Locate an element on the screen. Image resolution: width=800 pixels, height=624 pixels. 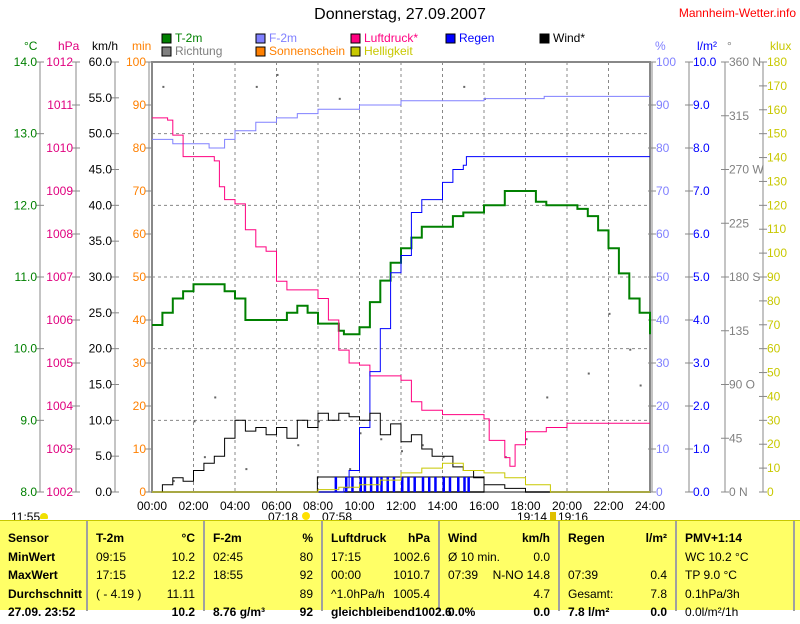
axis-tick-label: 80 is located at coordinates (663, 148).